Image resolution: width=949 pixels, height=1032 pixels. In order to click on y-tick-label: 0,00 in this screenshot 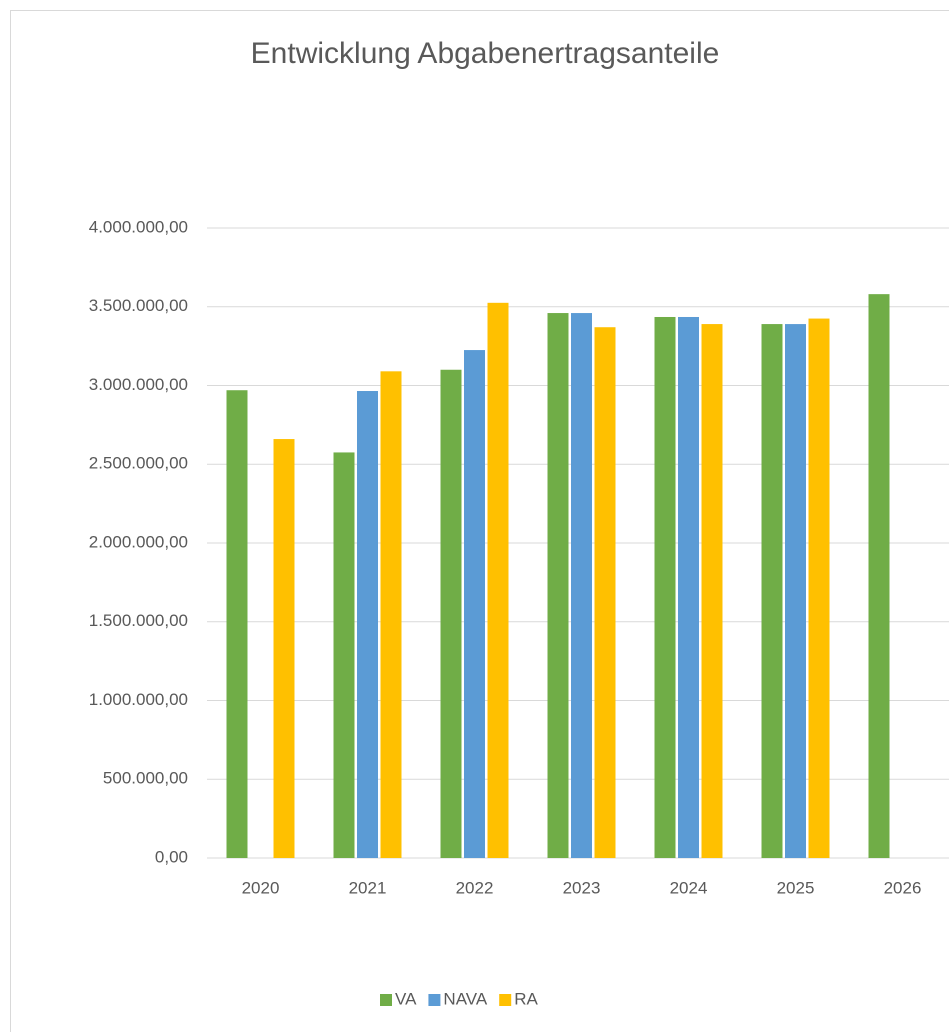, I will do `click(171, 856)`.